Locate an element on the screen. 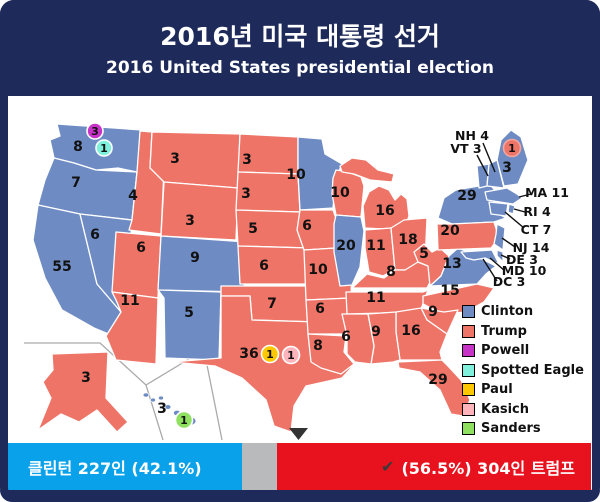 This screenshot has height=502, width=600. legend-item-clinton: Clinton is located at coordinates (523, 312).